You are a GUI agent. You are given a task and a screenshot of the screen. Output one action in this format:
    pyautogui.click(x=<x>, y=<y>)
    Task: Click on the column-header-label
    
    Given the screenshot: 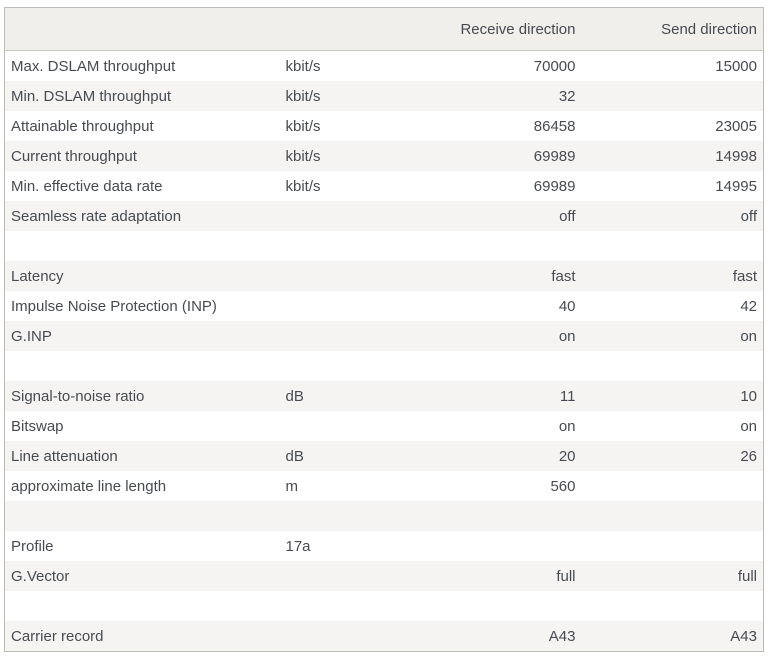 What is the action you would take?
    pyautogui.click(x=142, y=29)
    